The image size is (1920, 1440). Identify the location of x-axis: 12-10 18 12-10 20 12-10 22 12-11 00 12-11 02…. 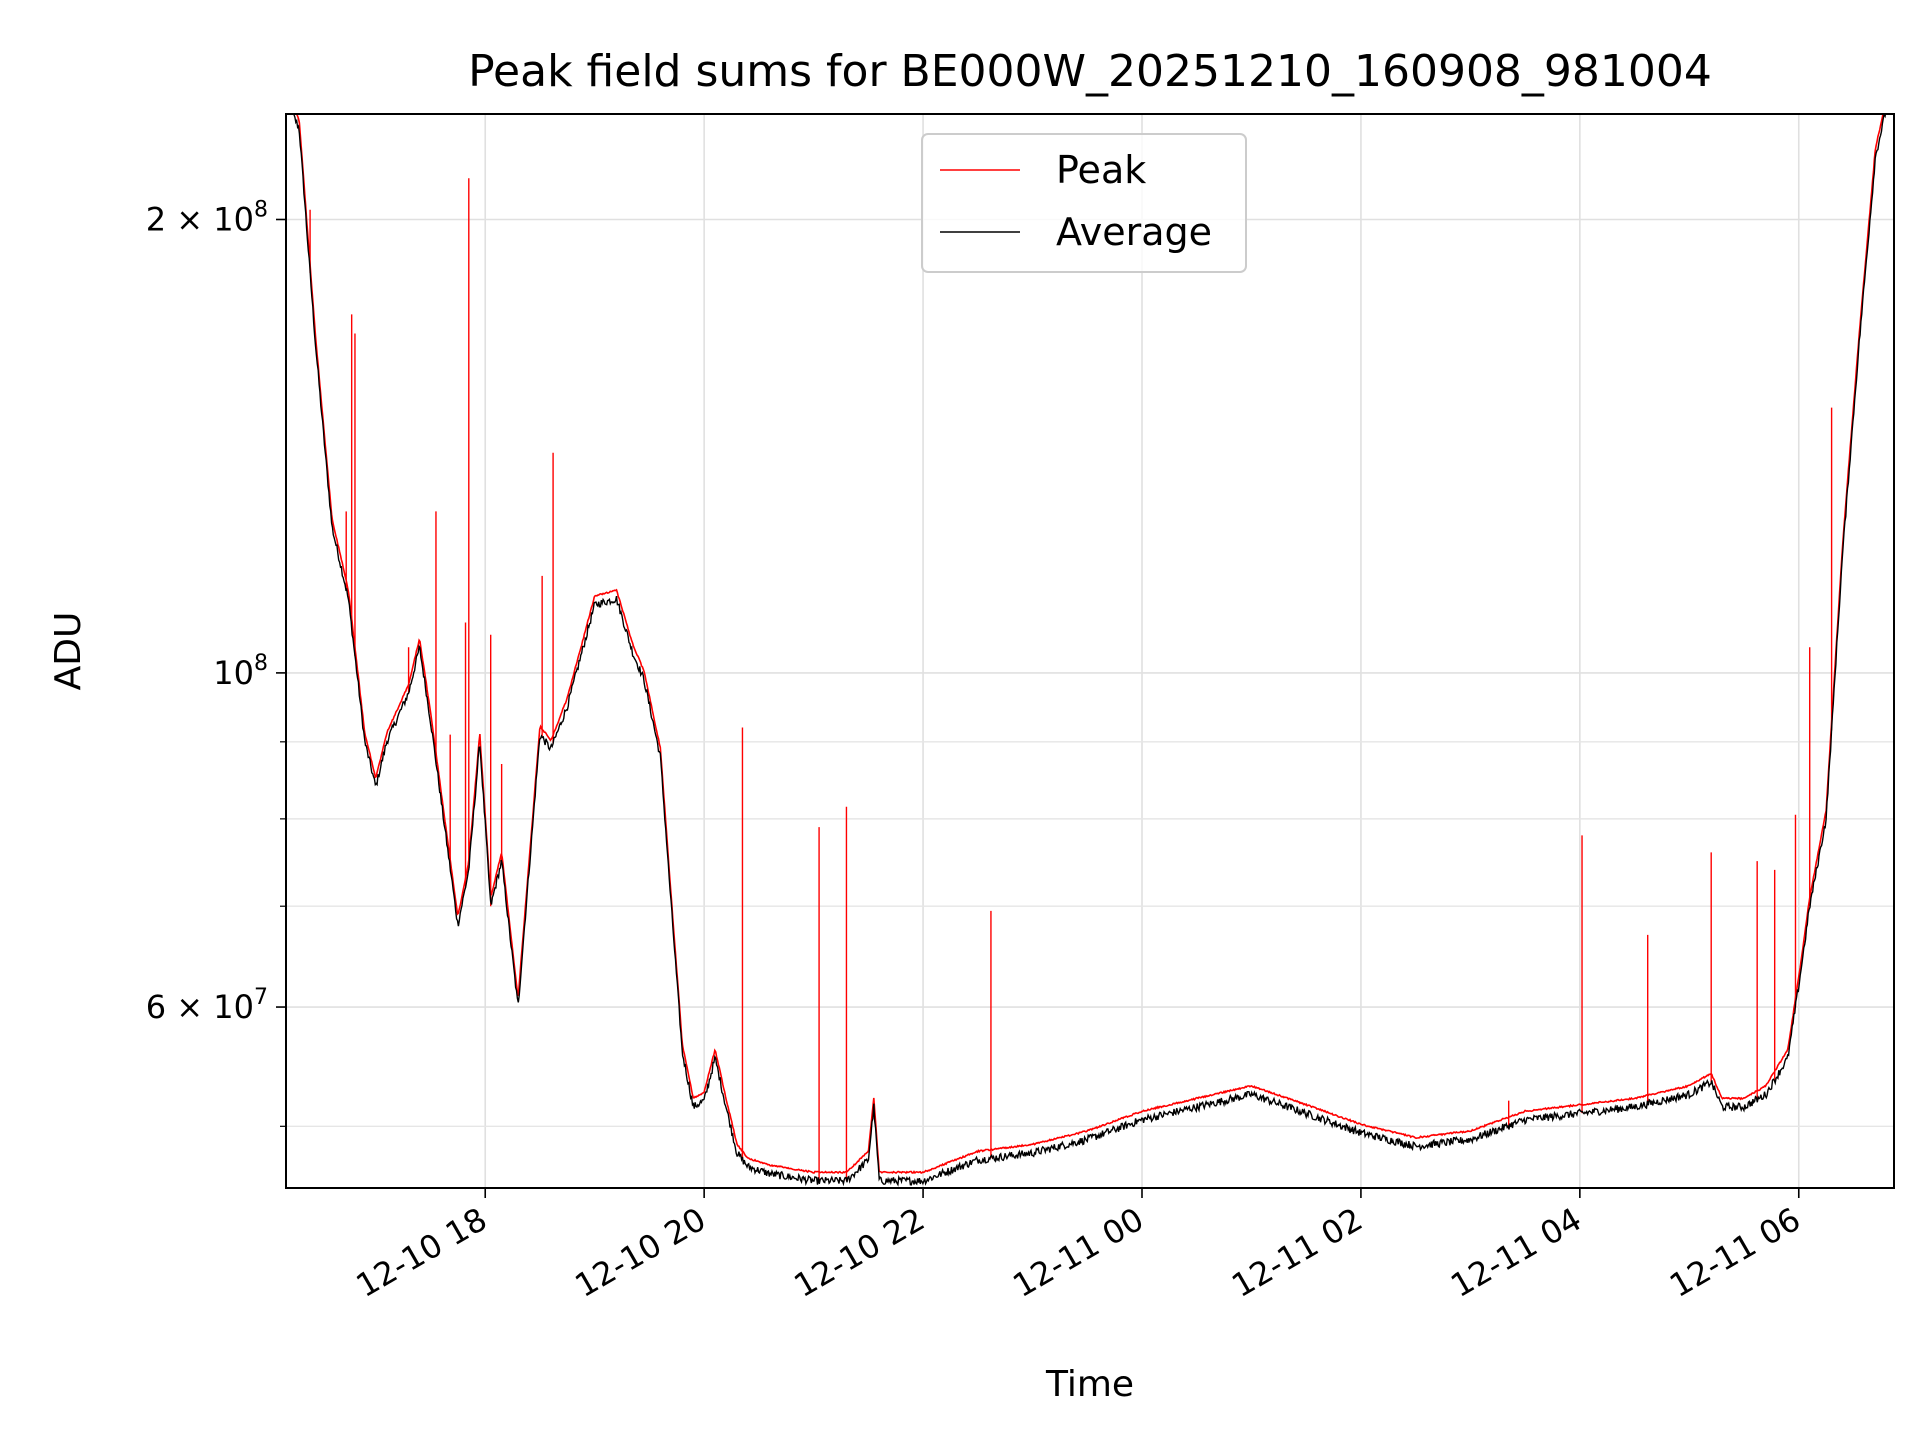
(1078, 1246).